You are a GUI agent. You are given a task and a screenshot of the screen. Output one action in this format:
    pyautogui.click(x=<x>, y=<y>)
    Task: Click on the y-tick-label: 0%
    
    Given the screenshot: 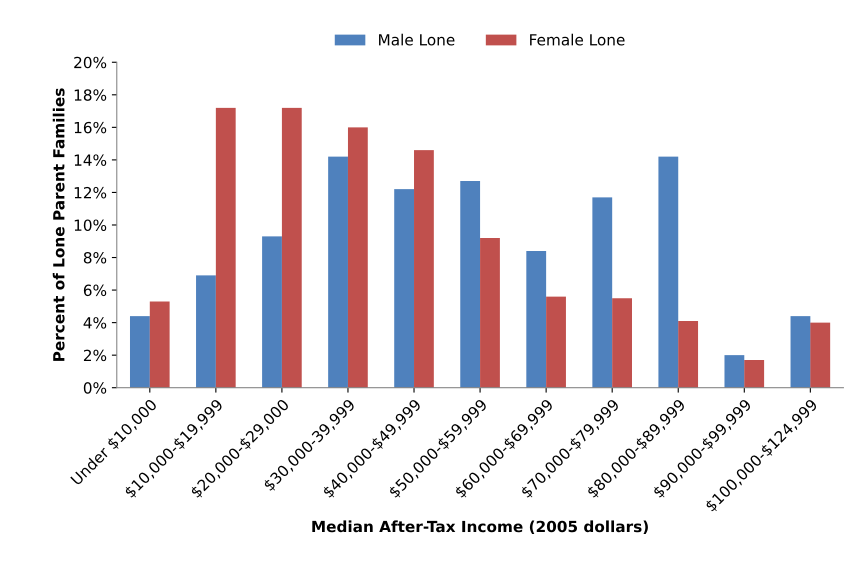 What is the action you would take?
    pyautogui.click(x=95, y=388)
    